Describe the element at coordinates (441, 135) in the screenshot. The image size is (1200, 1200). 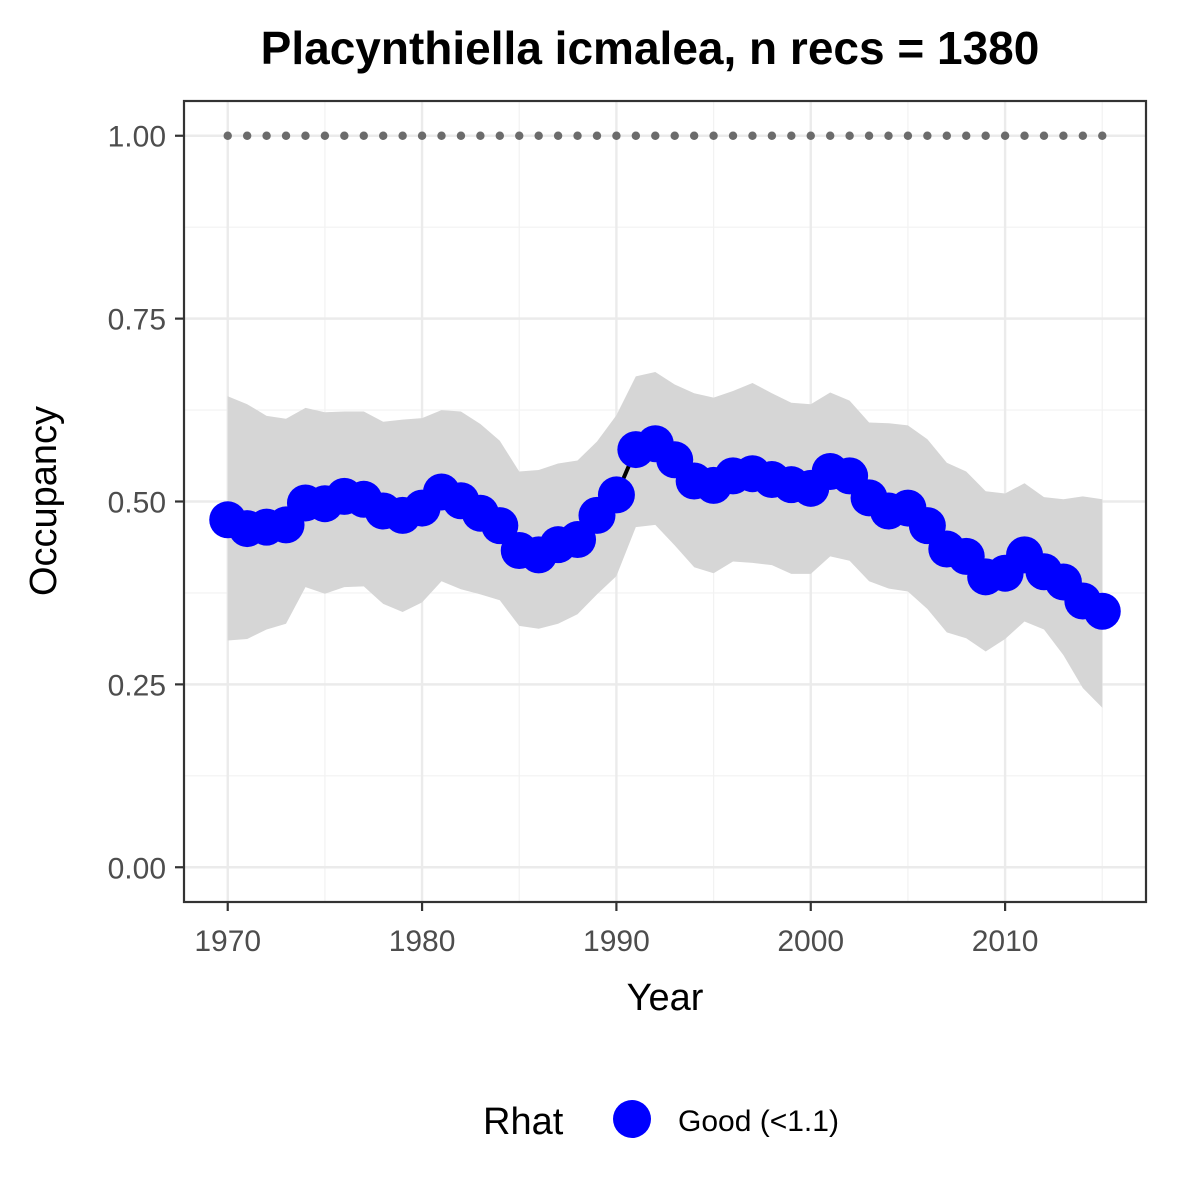
I see `reference-dot-1981` at that location.